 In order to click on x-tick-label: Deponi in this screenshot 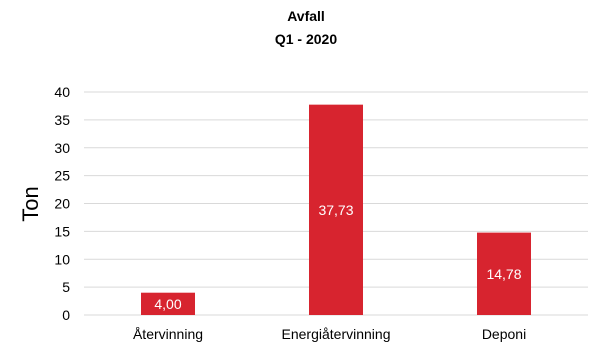, I will do `click(504, 334)`.